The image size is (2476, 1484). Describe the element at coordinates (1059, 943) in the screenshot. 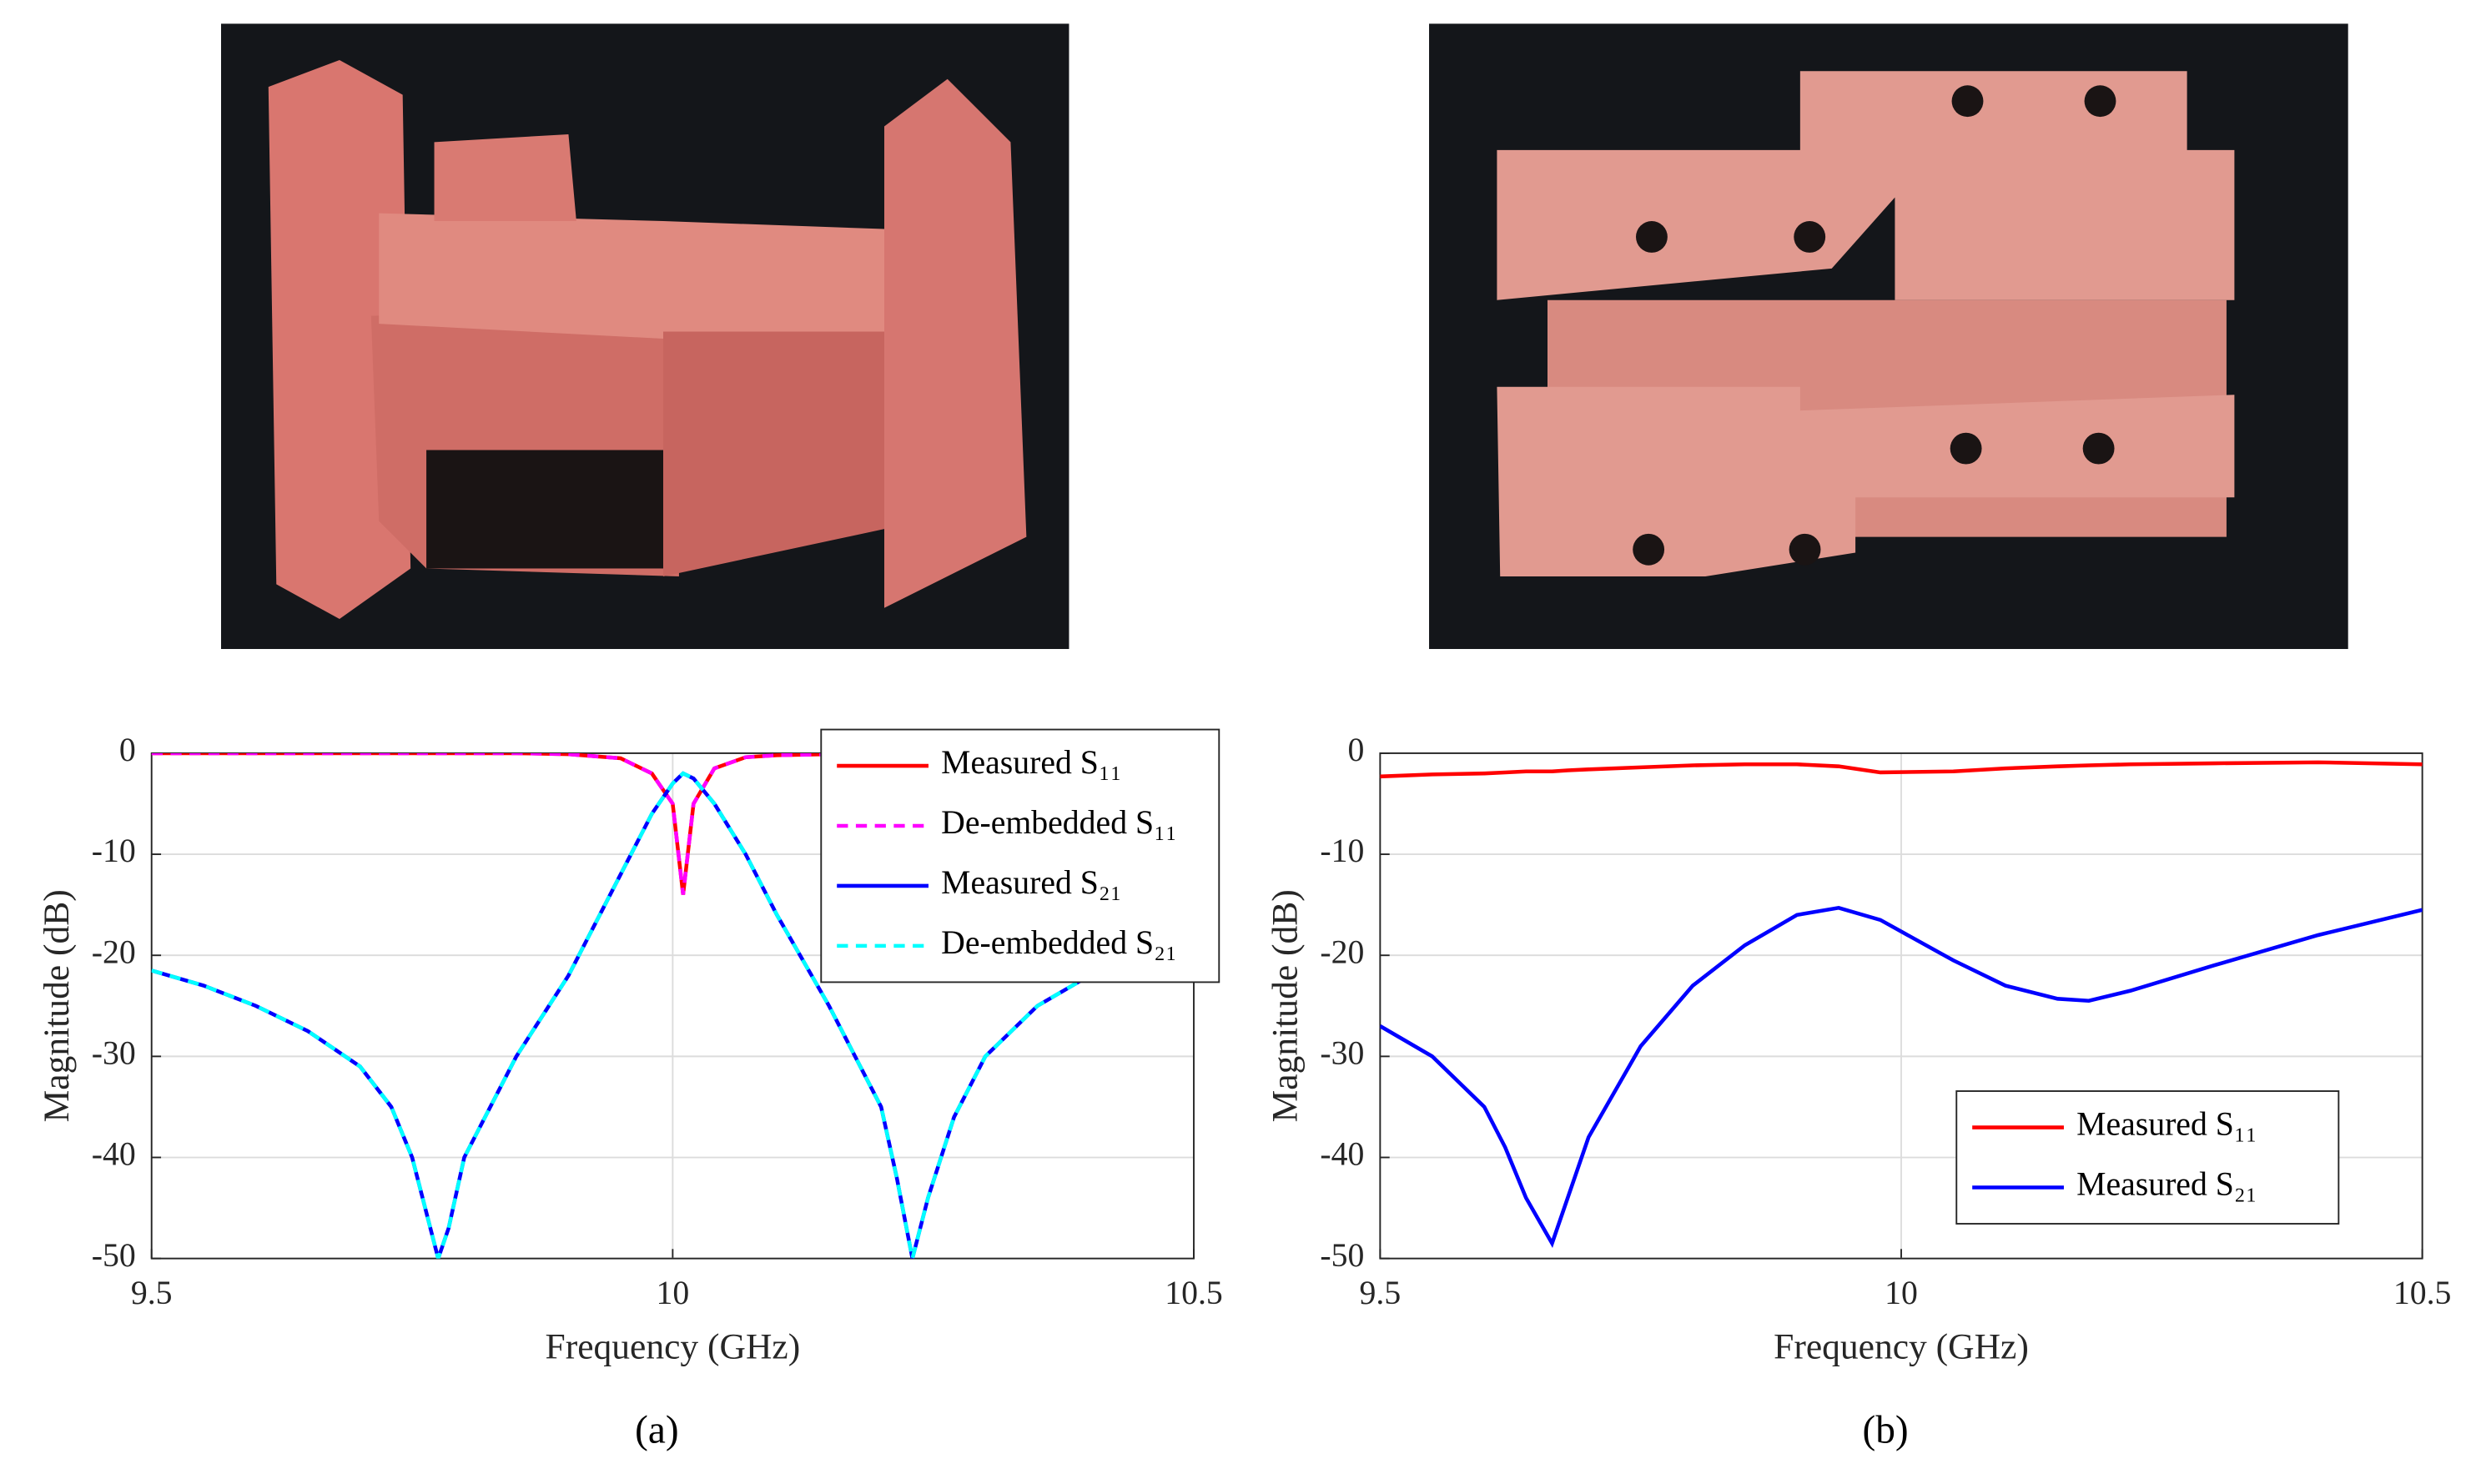

I see `legend-label: De-embedded S₂₁` at that location.